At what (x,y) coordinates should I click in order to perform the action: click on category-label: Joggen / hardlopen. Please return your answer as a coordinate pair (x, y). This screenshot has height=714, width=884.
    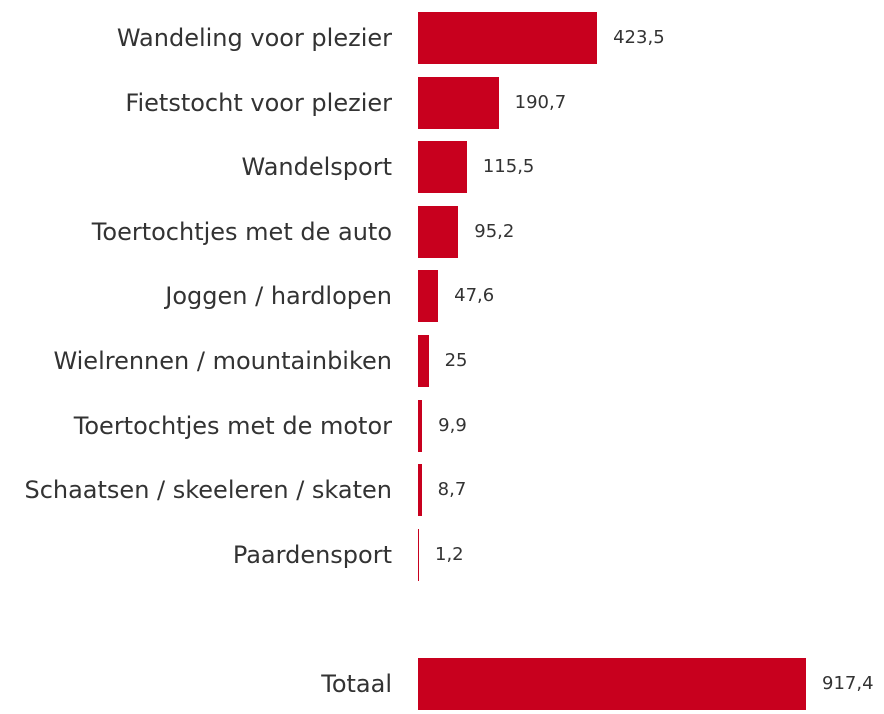
    Looking at the image, I should click on (278, 296).